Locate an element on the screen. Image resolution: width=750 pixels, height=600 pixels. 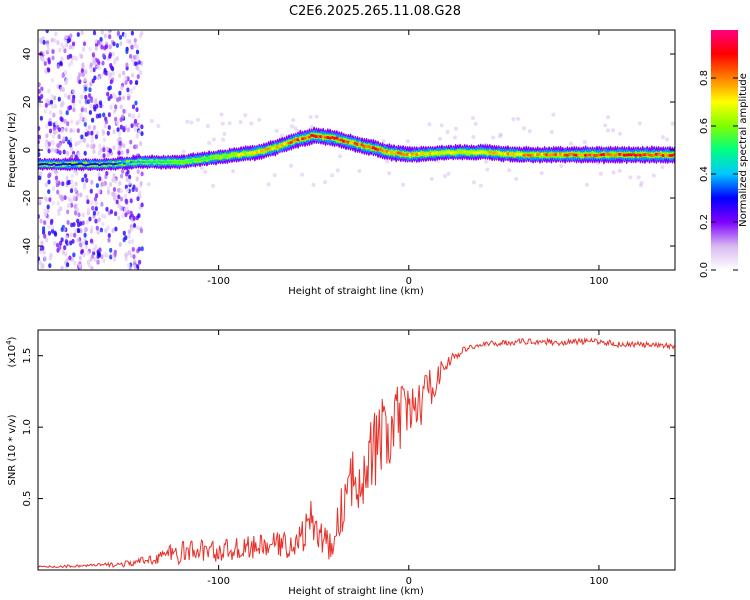
snr-x-tick-label: 100 is located at coordinates (598, 581).